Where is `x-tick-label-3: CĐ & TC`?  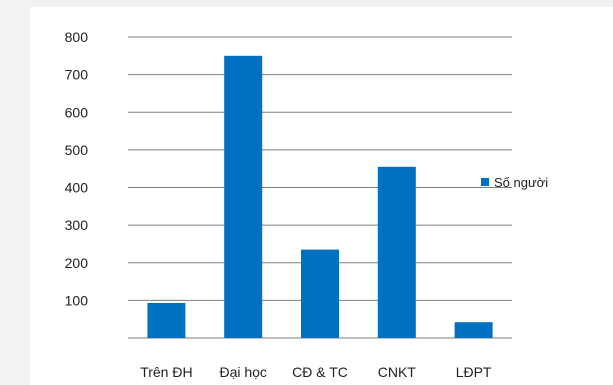 x-tick-label-3: CĐ & TC is located at coordinates (320, 372).